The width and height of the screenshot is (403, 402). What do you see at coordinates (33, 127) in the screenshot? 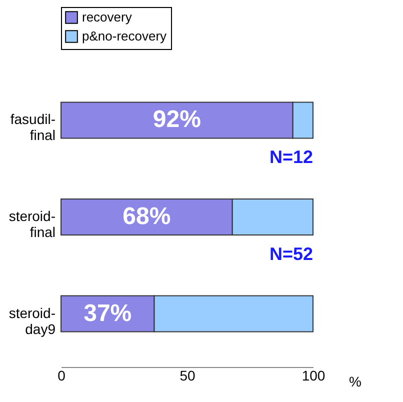
I see `y-tick-label: fasudil-final` at bounding box center [33, 127].